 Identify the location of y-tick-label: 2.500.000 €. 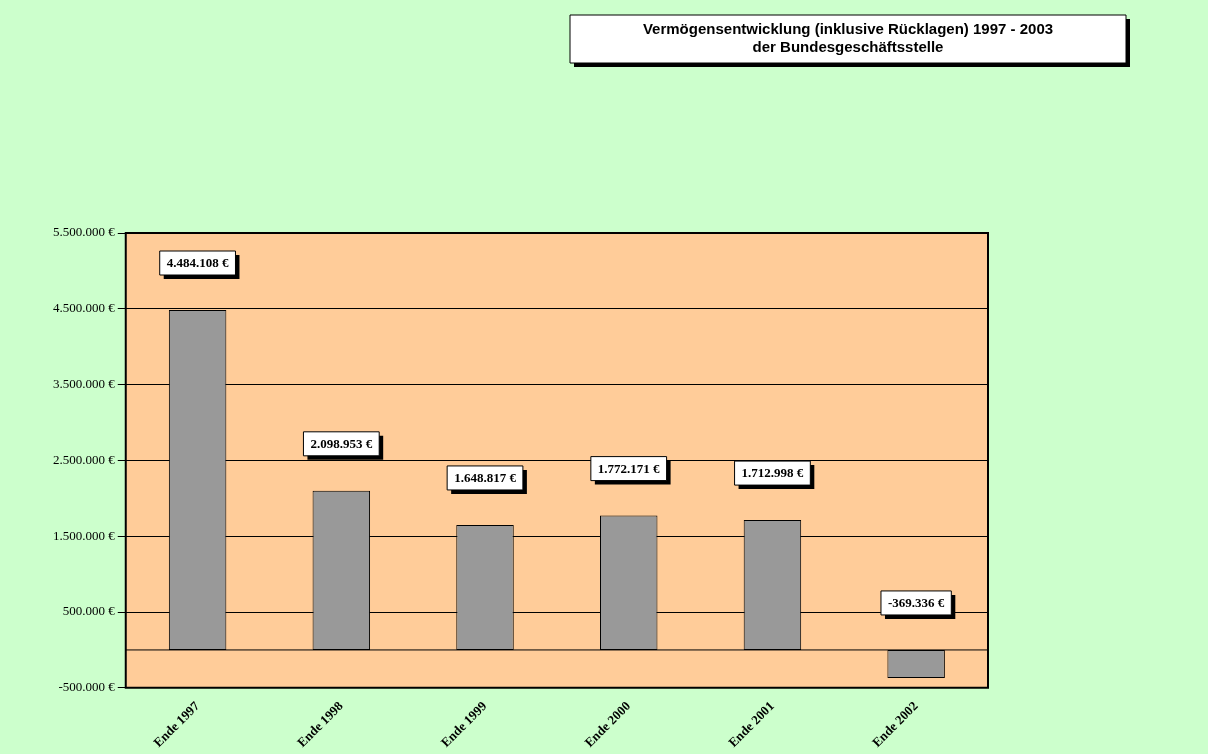
(84, 459).